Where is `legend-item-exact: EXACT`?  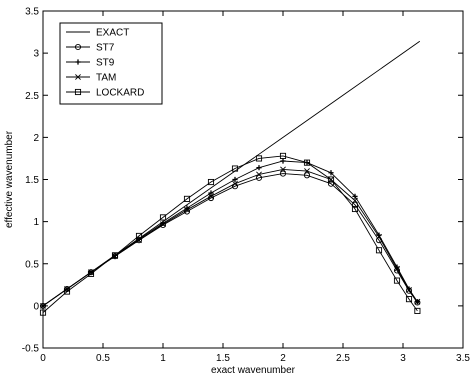 legend-item-exact: EXACT is located at coordinates (97, 33).